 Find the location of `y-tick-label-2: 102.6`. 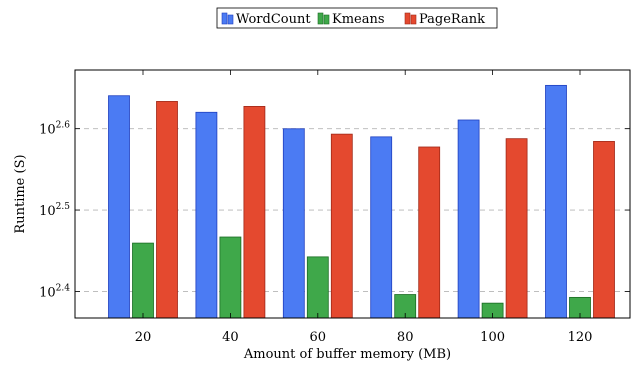

y-tick-label-2: 102.6 is located at coordinates (54, 129).